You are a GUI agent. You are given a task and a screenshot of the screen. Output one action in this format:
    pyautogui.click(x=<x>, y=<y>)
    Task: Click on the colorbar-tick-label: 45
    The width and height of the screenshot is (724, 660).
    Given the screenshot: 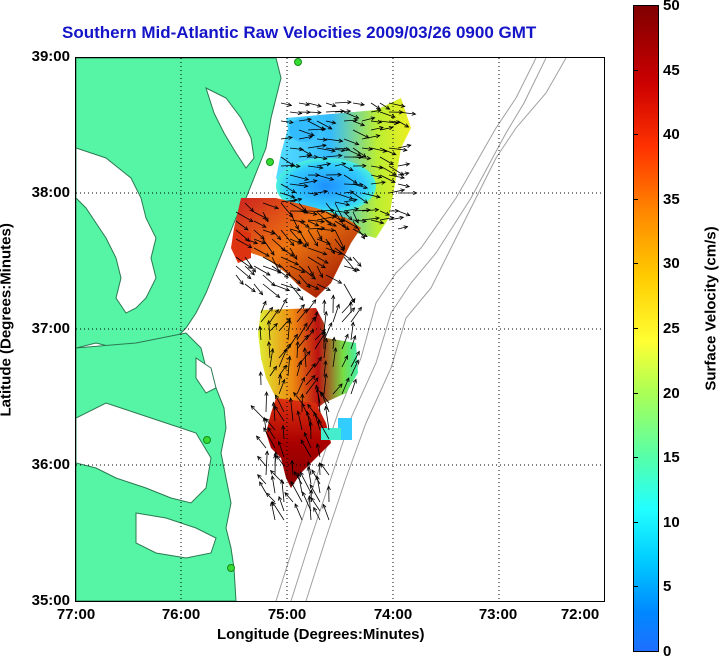 What is the action you would take?
    pyautogui.click(x=671, y=70)
    